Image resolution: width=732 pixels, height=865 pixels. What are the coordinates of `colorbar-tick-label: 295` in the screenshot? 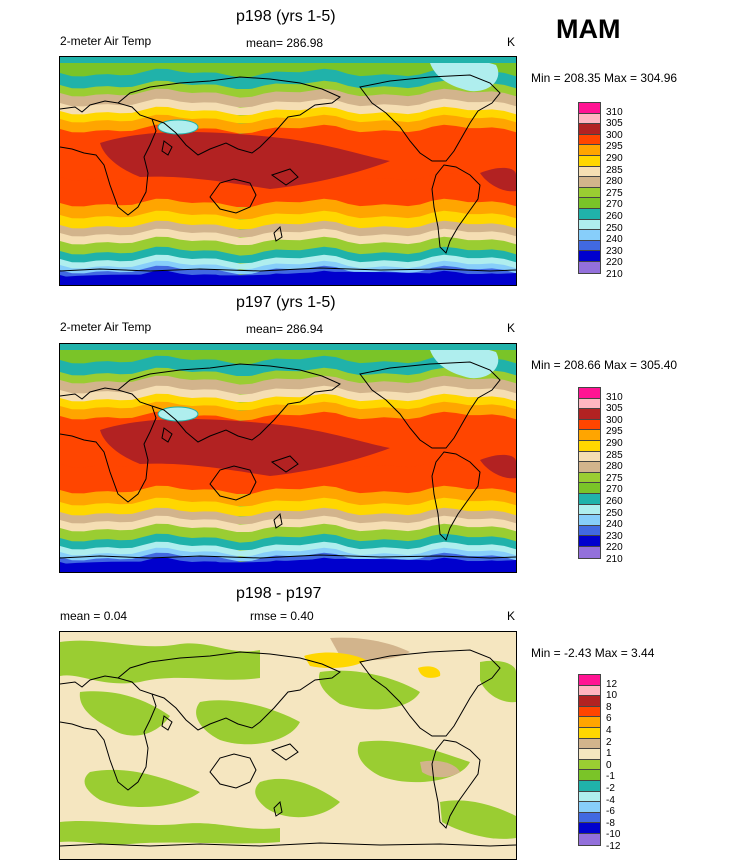 It's located at (614, 147).